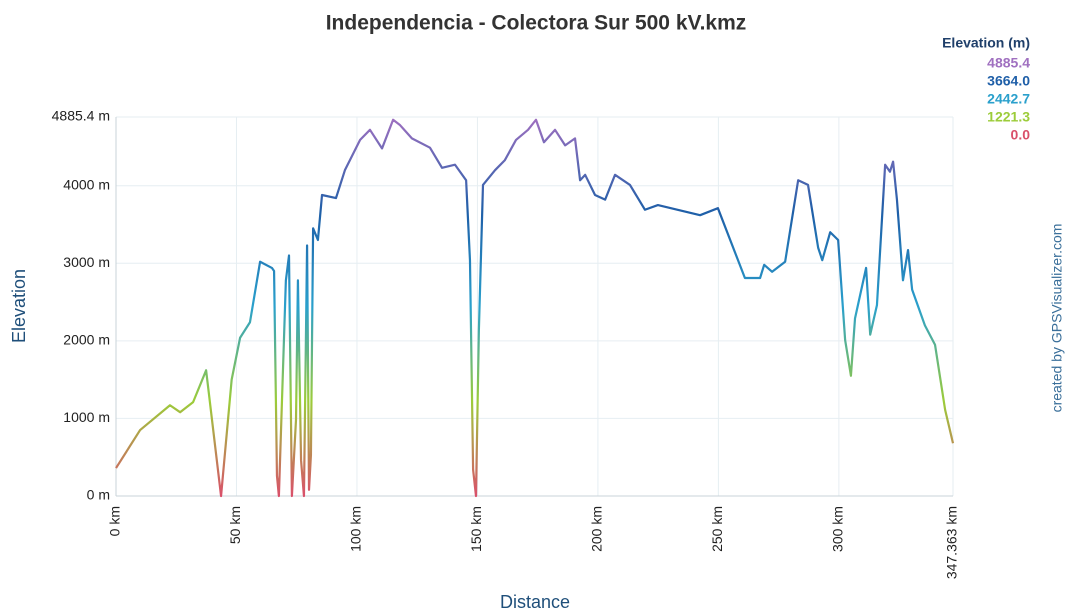 The width and height of the screenshot is (1075, 616). What do you see at coordinates (1008, 117) in the screenshot?
I see `legend-entry: 1221.3` at bounding box center [1008, 117].